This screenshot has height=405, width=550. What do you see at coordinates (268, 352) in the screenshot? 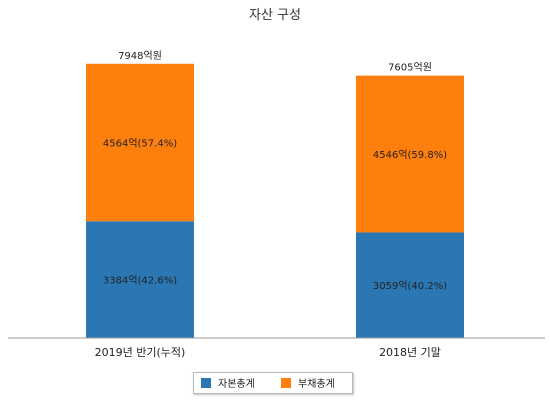
I see `x-axis-labels: 2019년 반기(누적) 2018년 기말` at bounding box center [268, 352].